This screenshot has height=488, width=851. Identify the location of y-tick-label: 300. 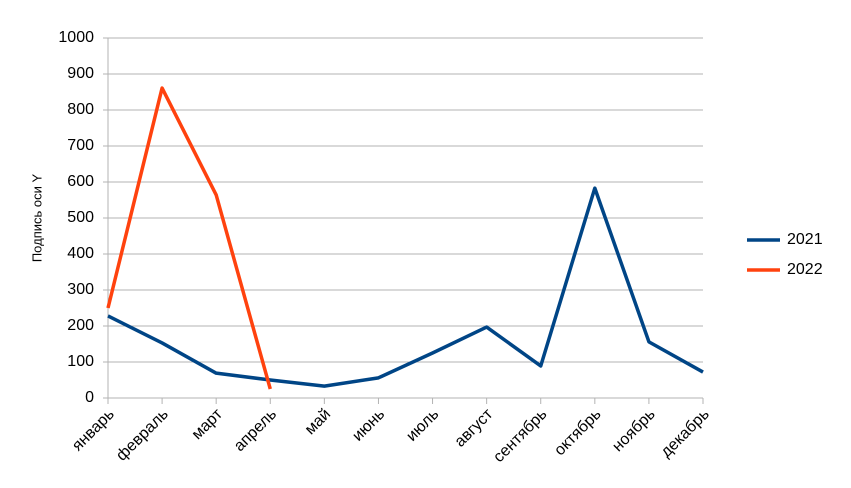
(80, 289).